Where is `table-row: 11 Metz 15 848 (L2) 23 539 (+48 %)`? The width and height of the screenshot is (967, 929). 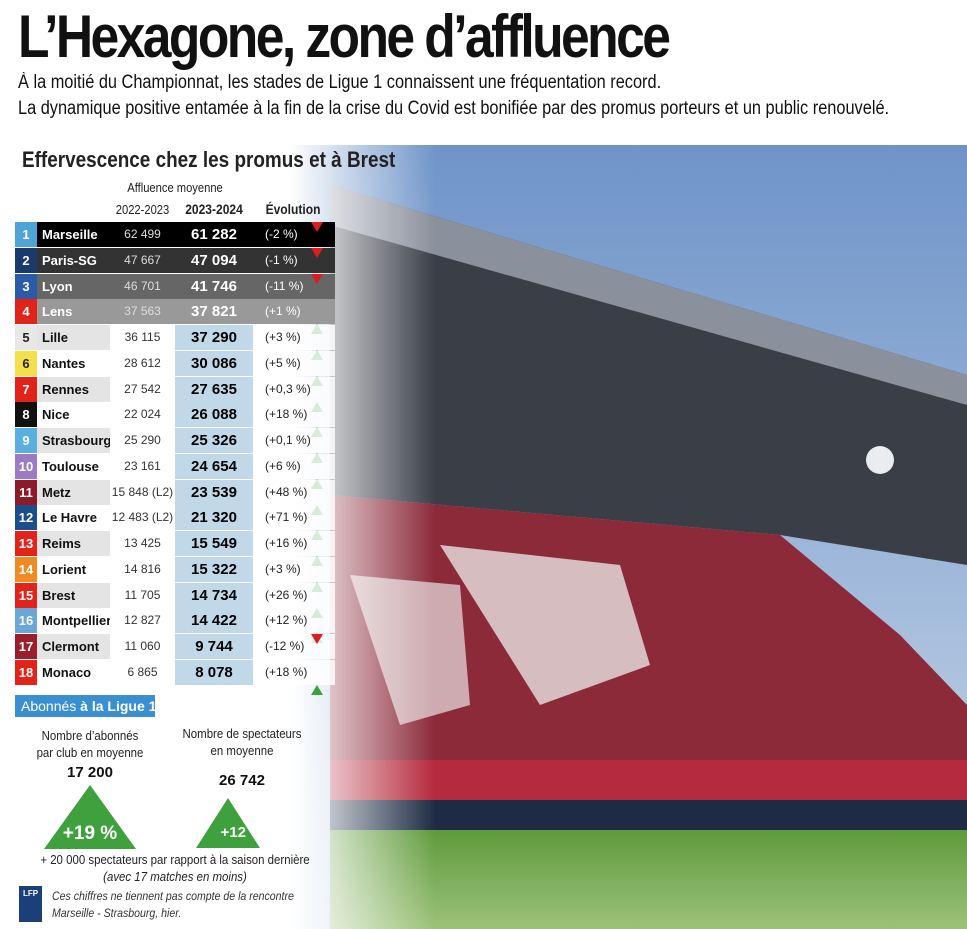
table-row: 11 Metz 15 848 (L2) 23 539 (+48 %) is located at coordinates (175, 497).